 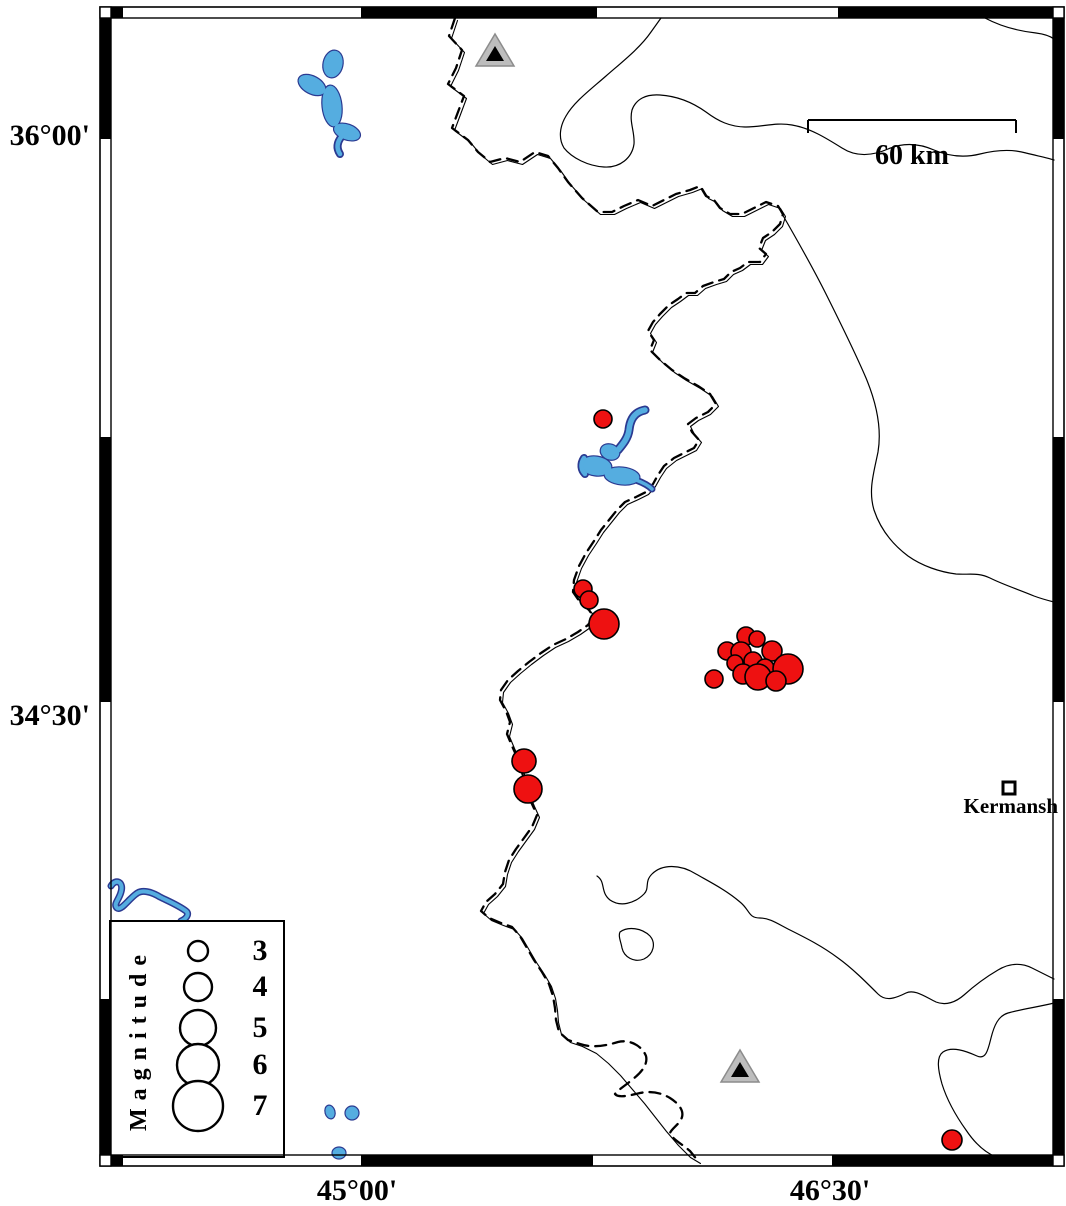 What do you see at coordinates (357, 1190) in the screenshot?
I see `lon-label-45-00: 45°00'` at bounding box center [357, 1190].